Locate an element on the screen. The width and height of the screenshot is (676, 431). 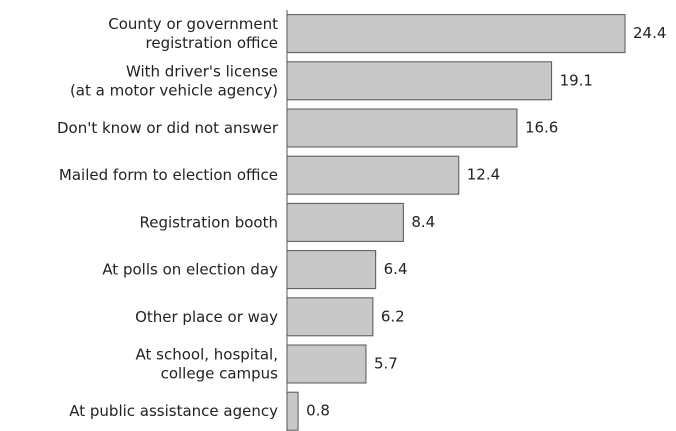
value-label: 19.1 is located at coordinates (576, 80).